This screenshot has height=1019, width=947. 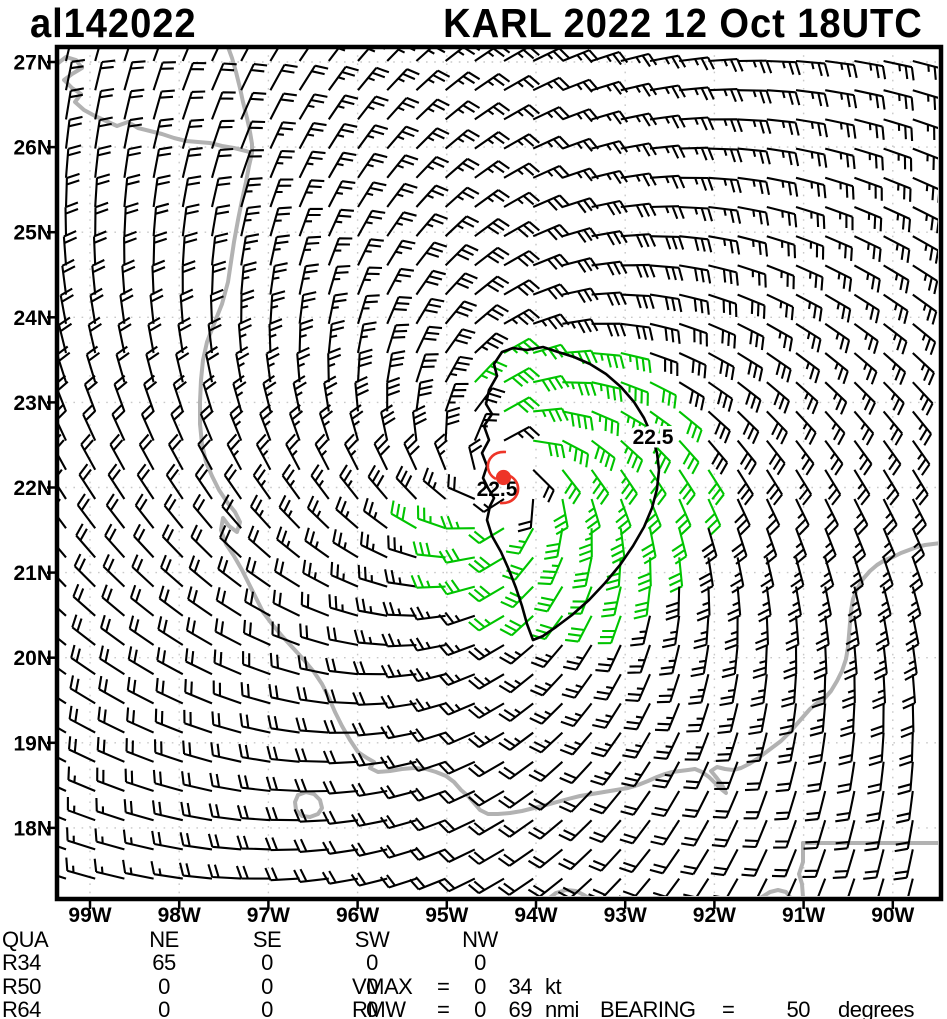 I want to click on isotach-contour-line, so click(x=570, y=493).